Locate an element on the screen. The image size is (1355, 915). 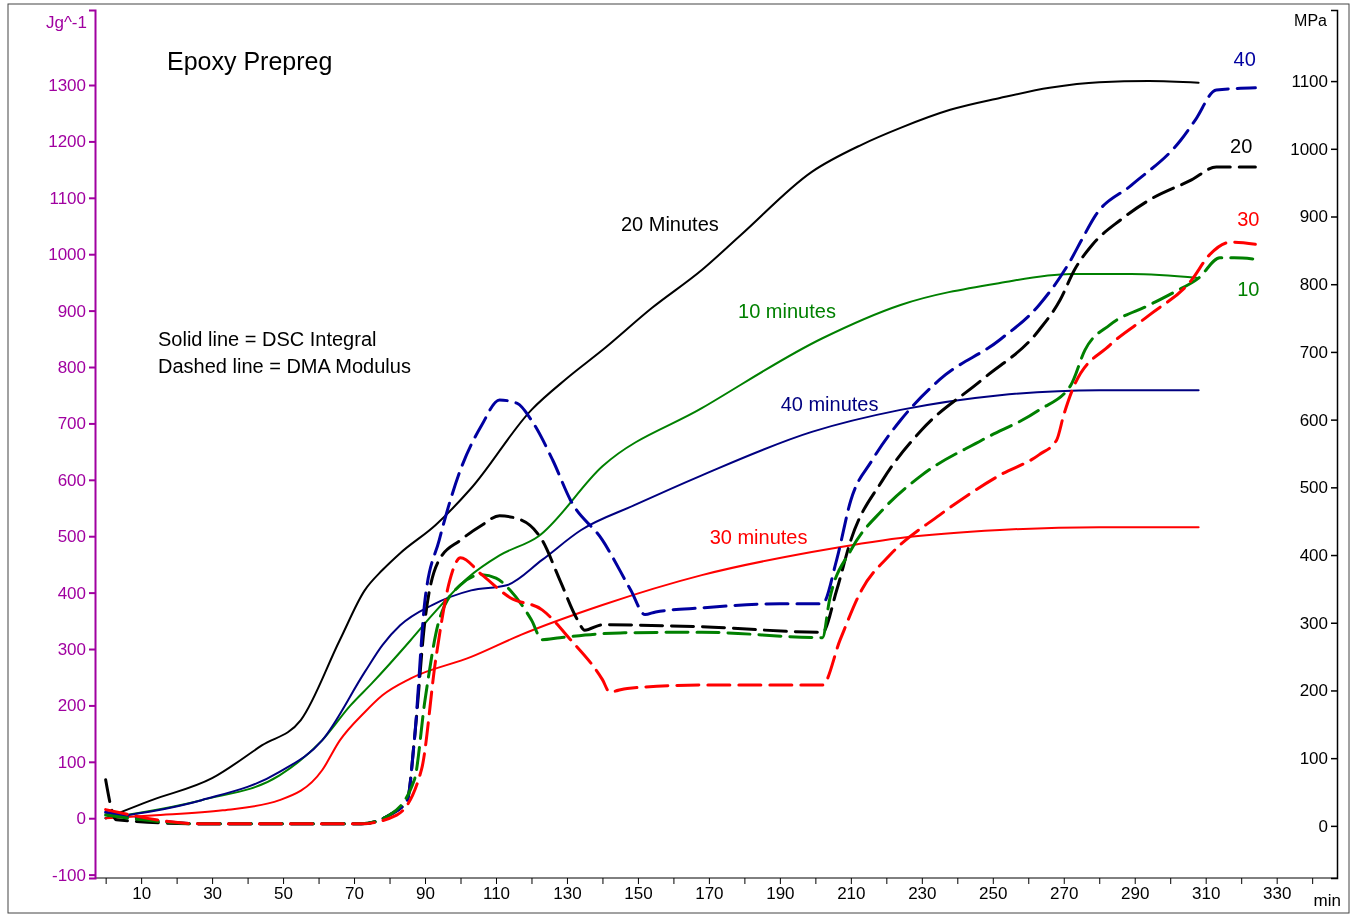
series-label: 10 minutes is located at coordinates (787, 310).